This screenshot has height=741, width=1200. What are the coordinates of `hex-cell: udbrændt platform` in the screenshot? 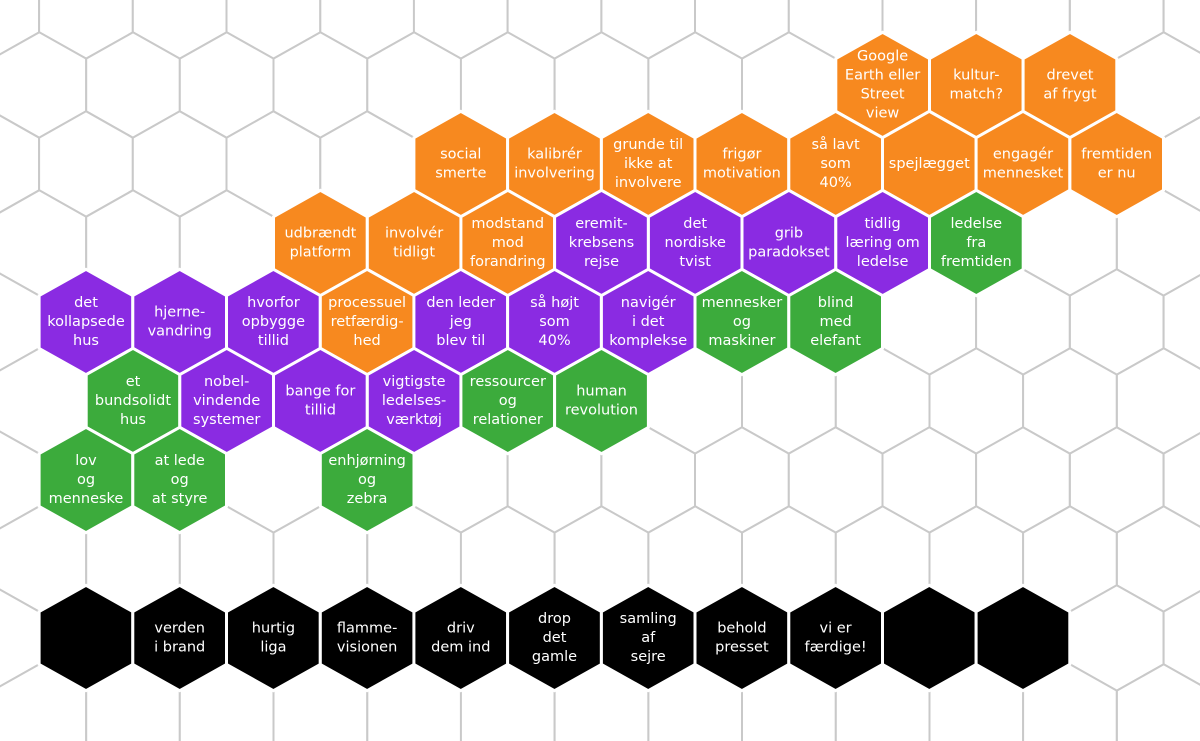 It's located at (320, 243).